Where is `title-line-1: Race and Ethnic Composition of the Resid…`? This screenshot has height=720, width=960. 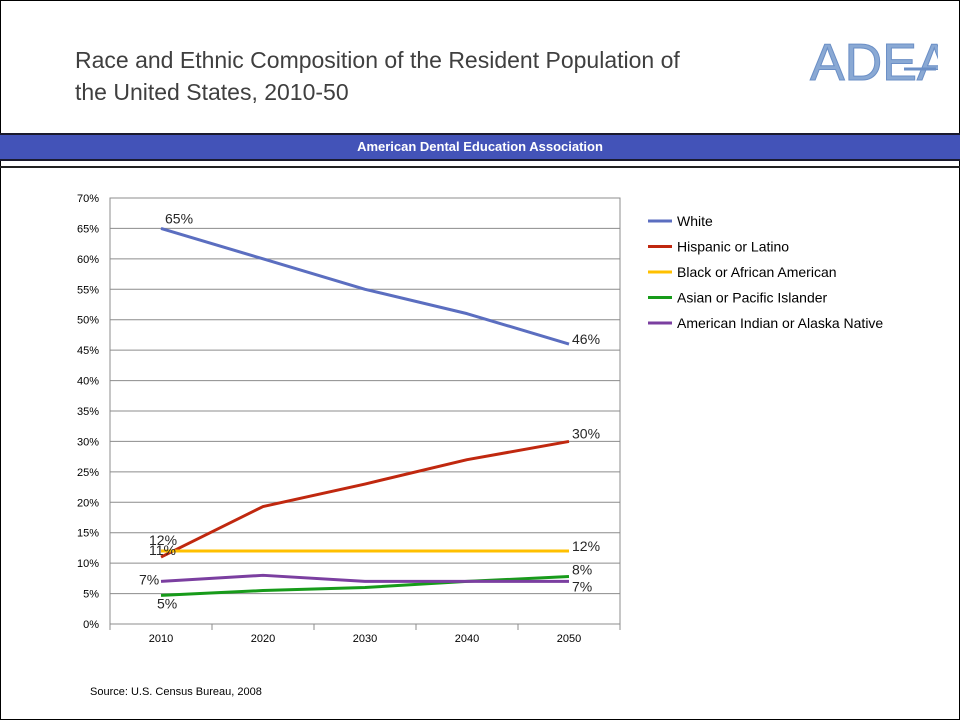 title-line-1: Race and Ethnic Composition of the Resid… is located at coordinates (377, 60).